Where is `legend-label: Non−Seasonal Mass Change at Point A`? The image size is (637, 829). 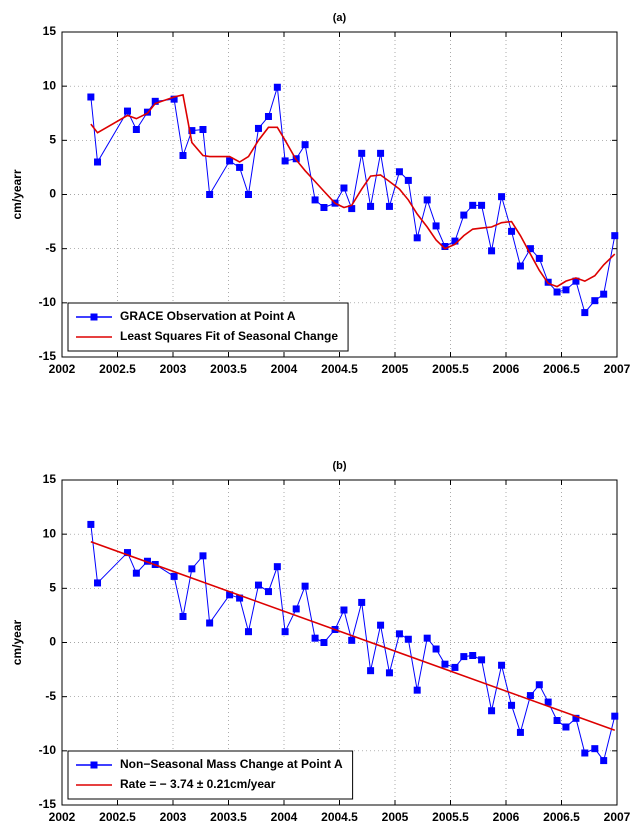 legend-label: Non−Seasonal Mass Change at Point A is located at coordinates (231, 764).